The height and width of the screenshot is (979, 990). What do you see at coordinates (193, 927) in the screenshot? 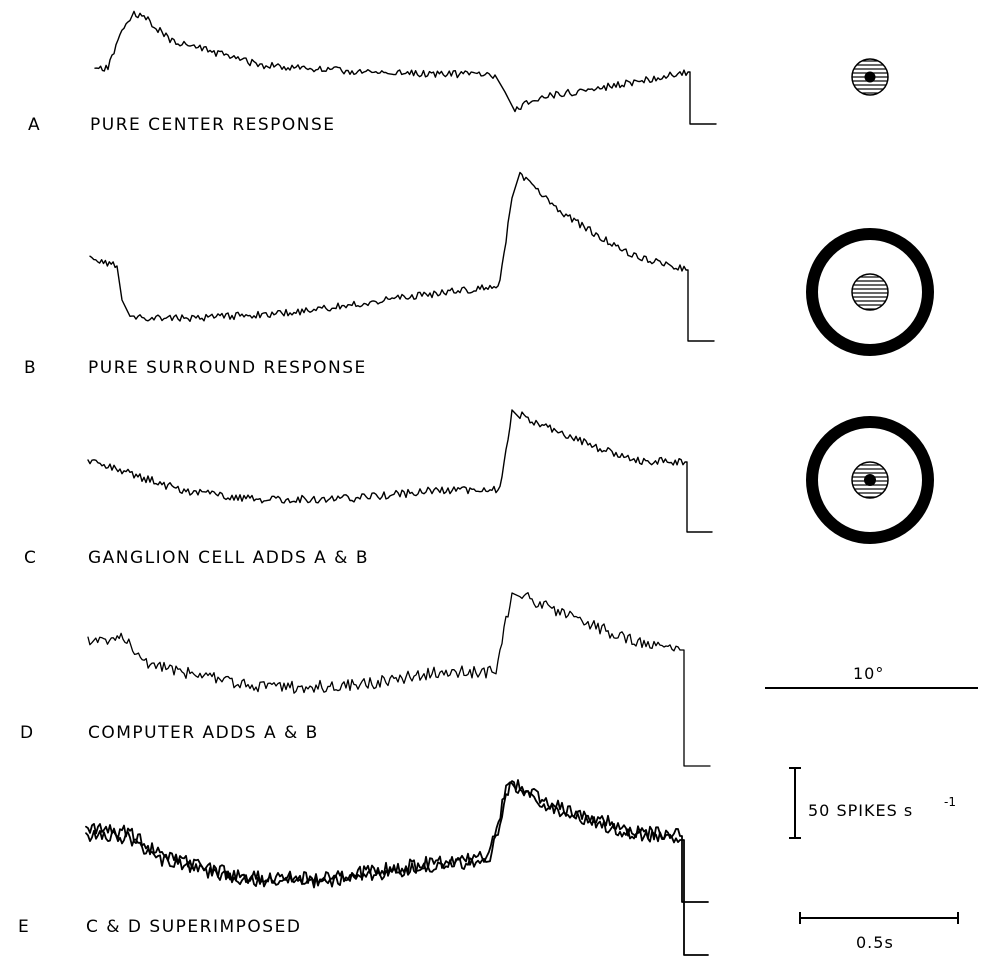
I see `panel-caption-e: C & D SUPERIMPOSED` at bounding box center [193, 927].